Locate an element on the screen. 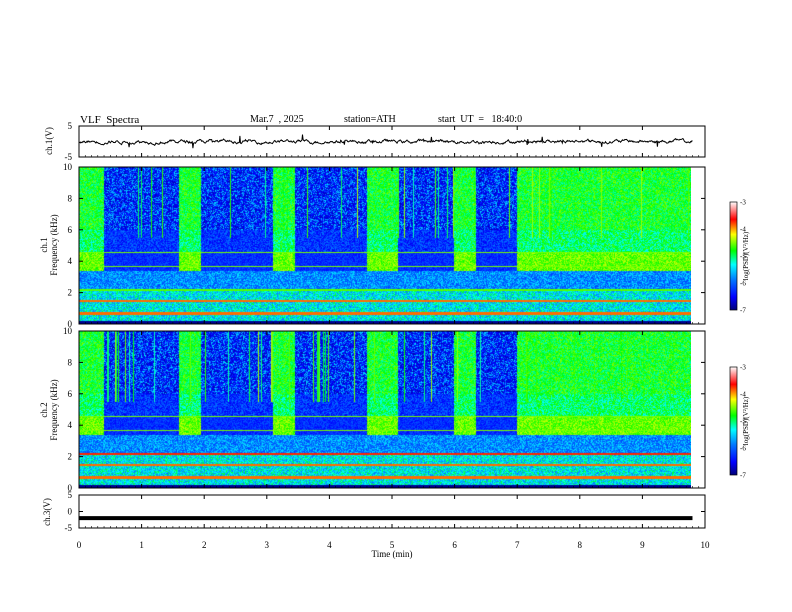 This screenshot has width=792, height=612. station-label: station=ATH is located at coordinates (370, 119).